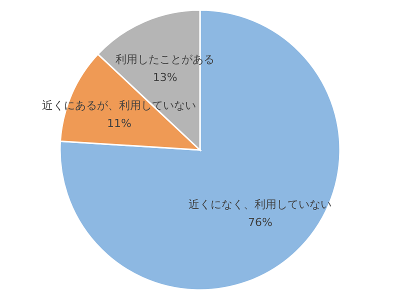 This screenshot has height=300, width=400. I want to click on data-label: 13%, so click(165, 77).